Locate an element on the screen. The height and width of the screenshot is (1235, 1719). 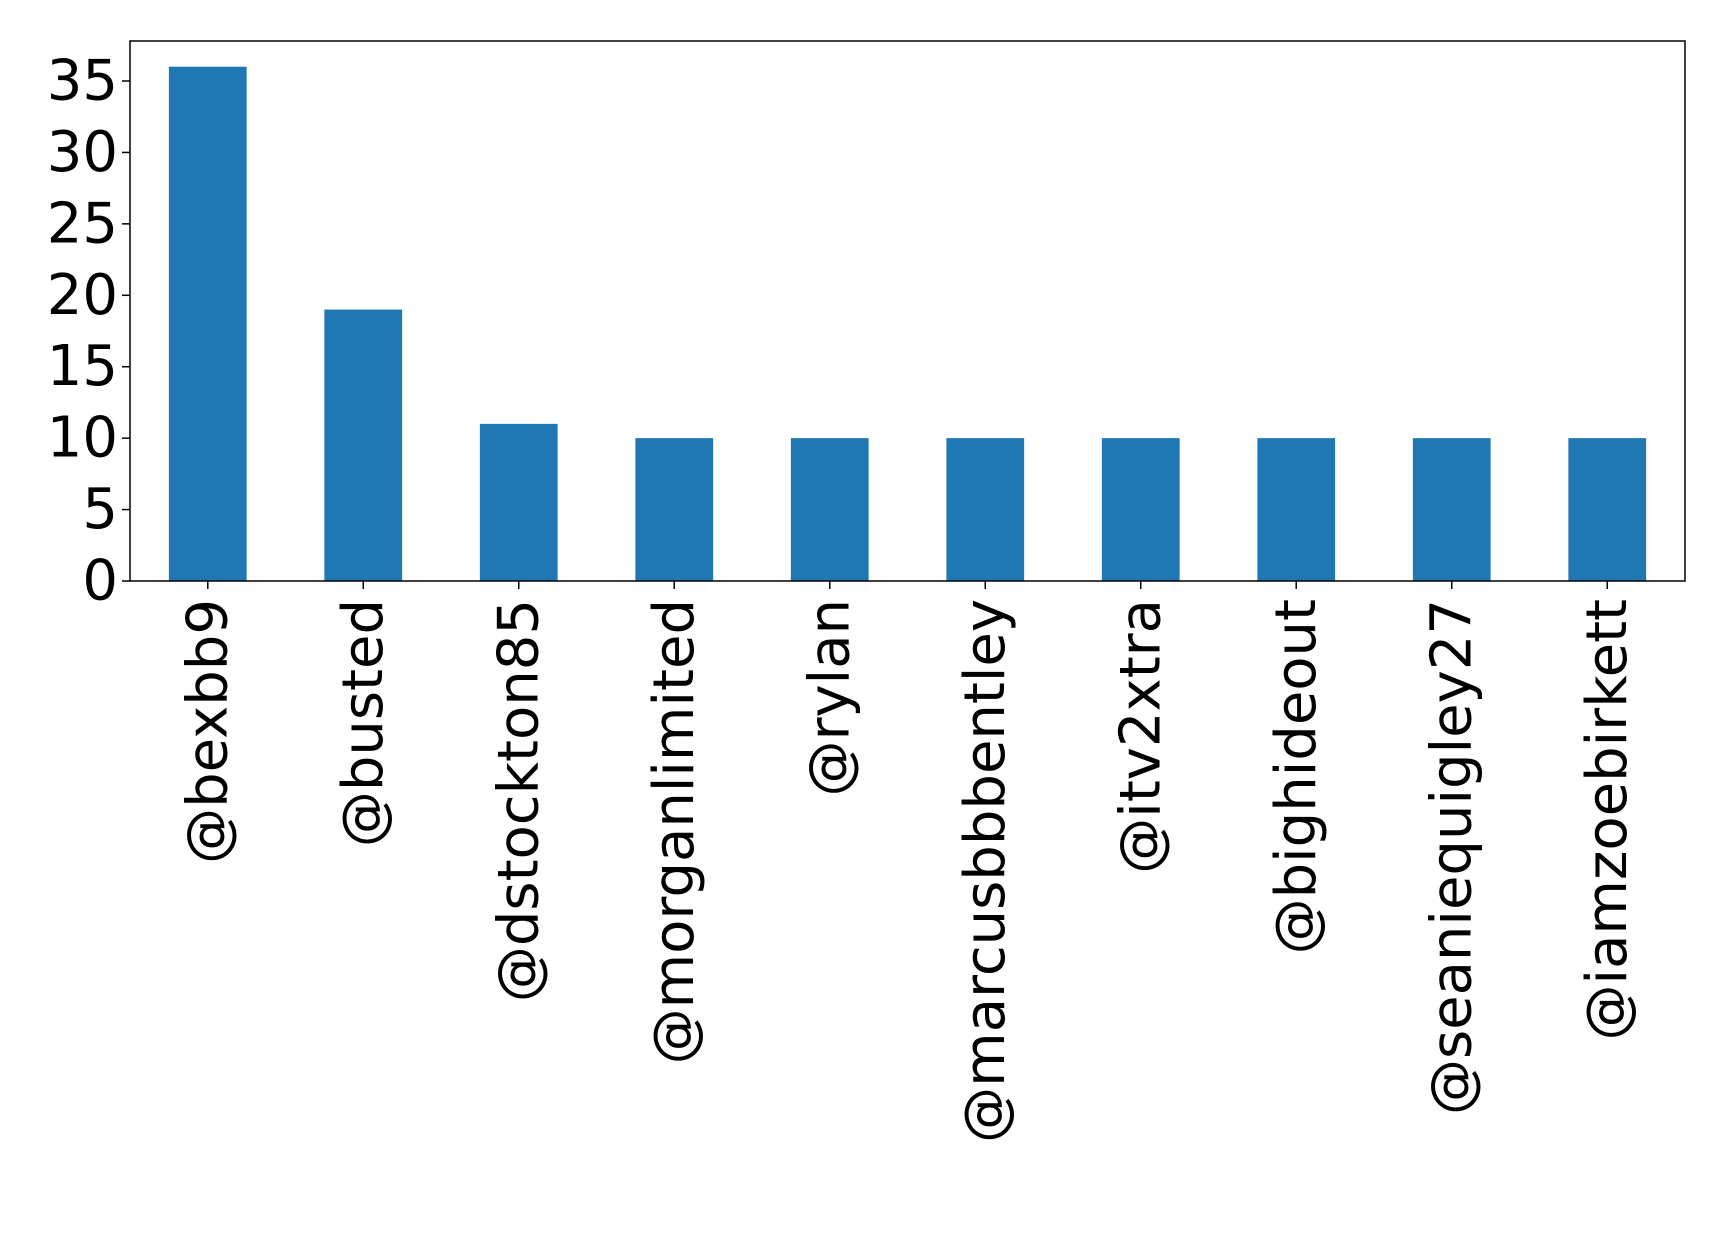
y-tick-label: 0 is located at coordinates (100, 581).